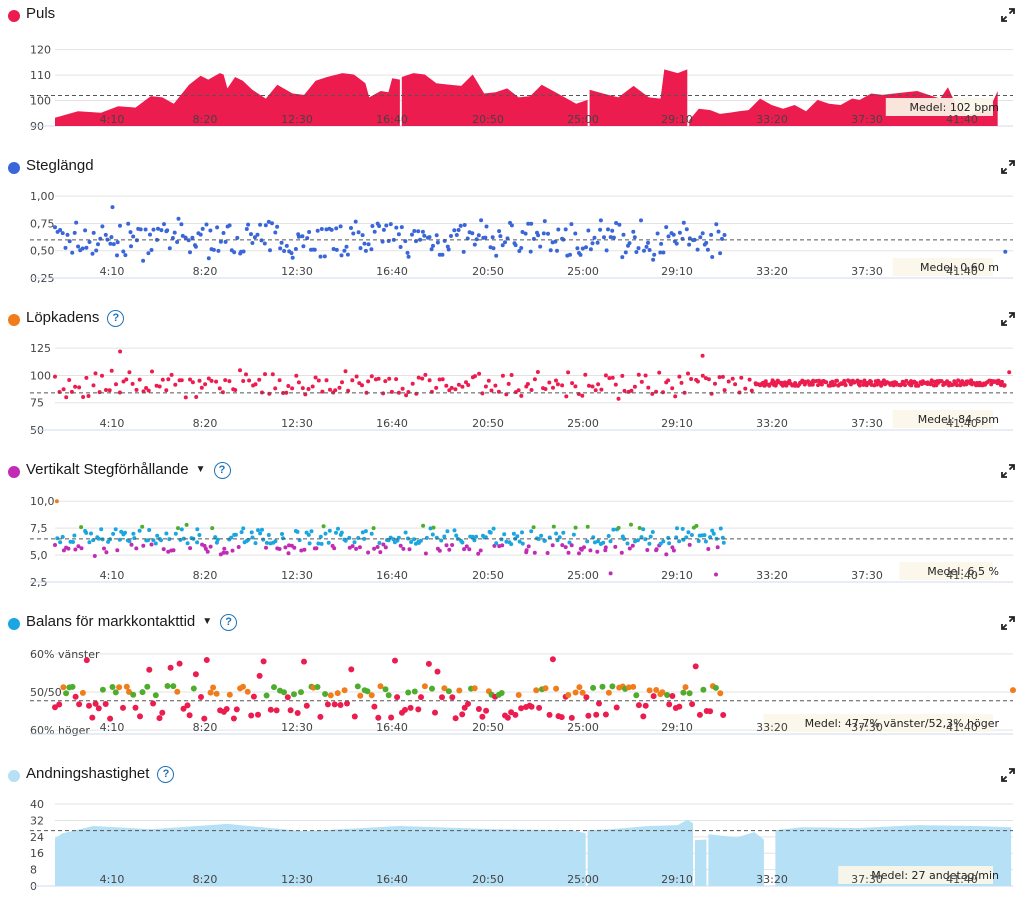  I want to click on chart-title: Balans för markkontakttid ▼?, so click(132, 622).